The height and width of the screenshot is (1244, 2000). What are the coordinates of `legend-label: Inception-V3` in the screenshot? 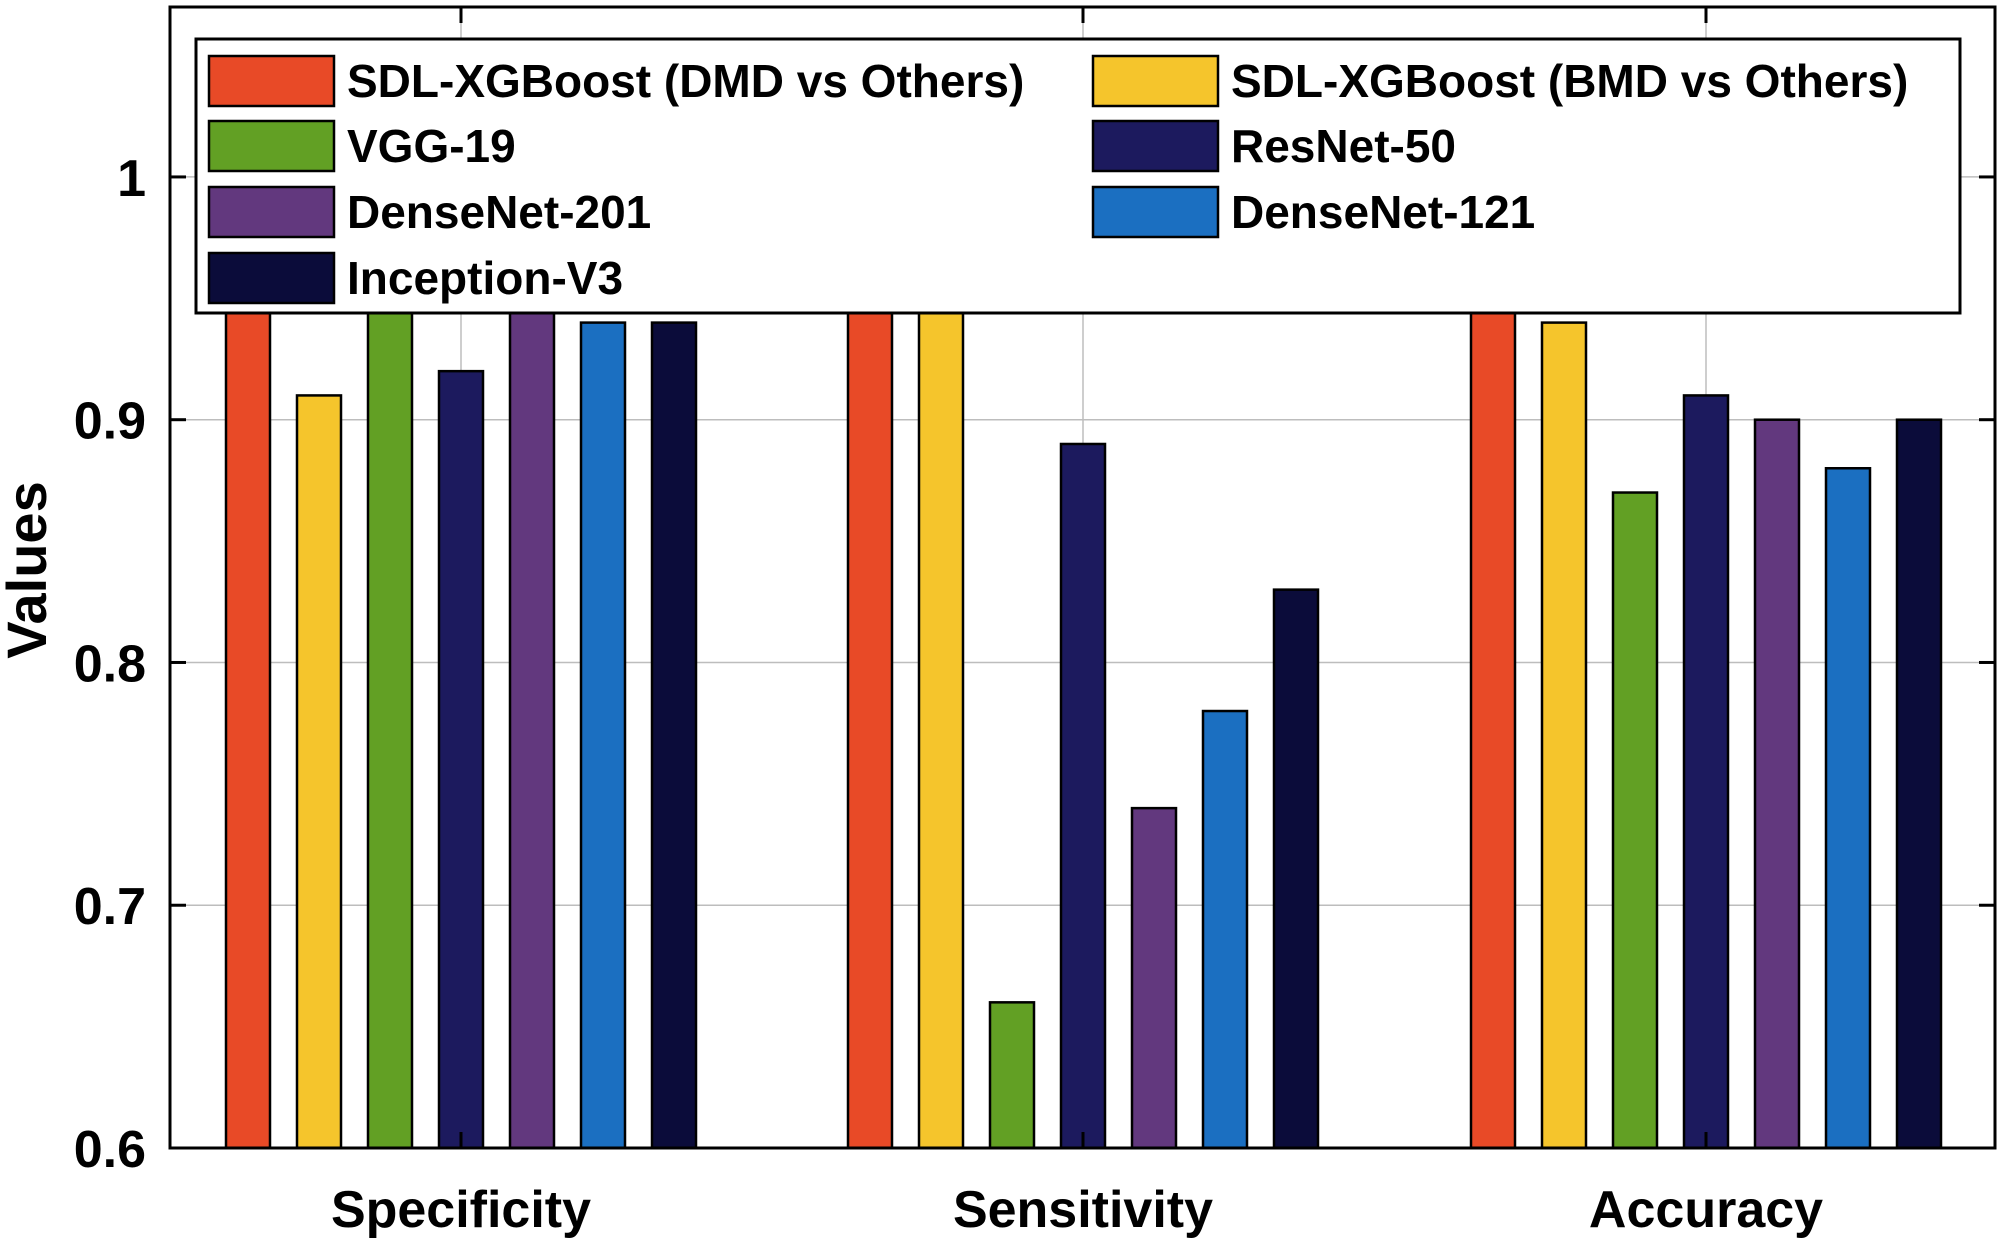 It's located at (485, 278).